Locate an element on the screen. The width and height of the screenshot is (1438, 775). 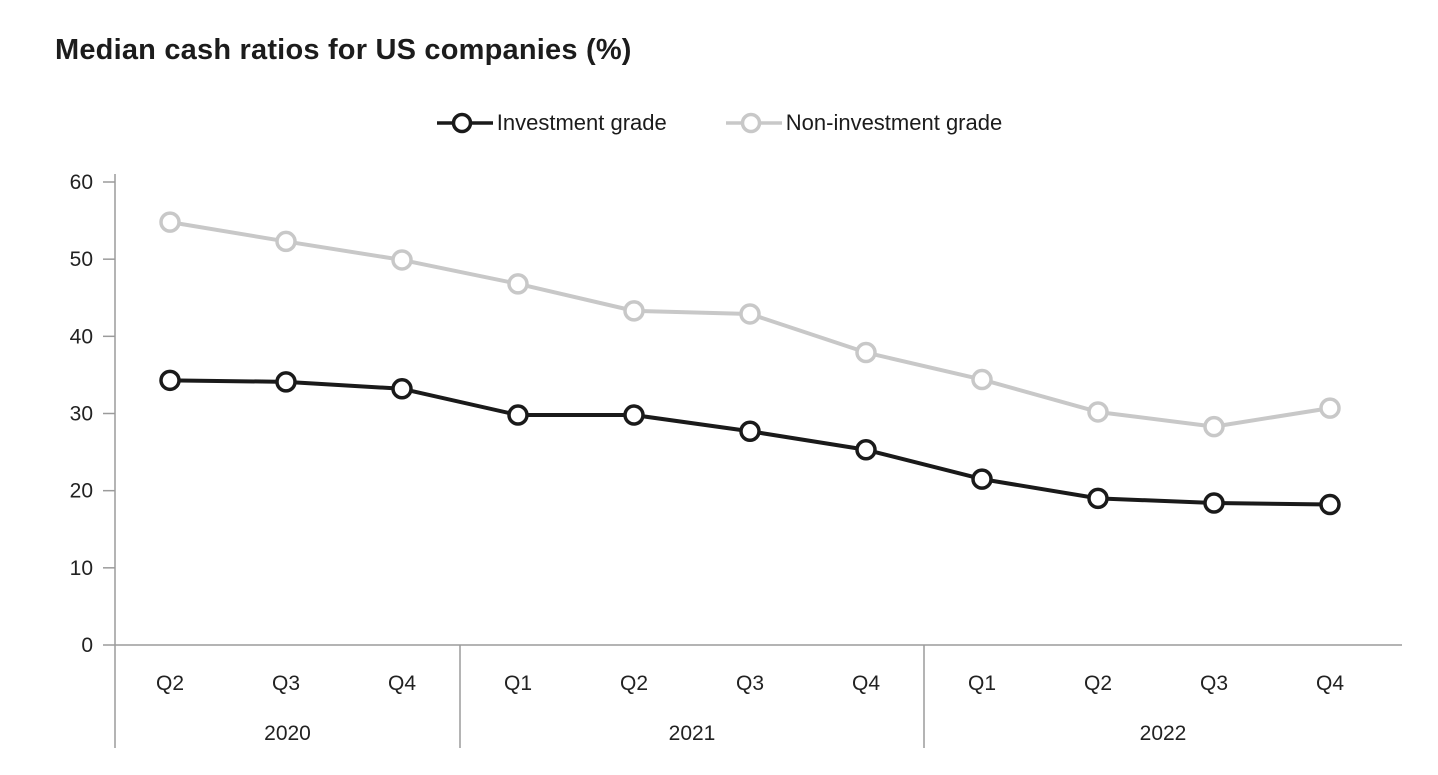
y-axis-label: 10 is located at coordinates (81, 568).